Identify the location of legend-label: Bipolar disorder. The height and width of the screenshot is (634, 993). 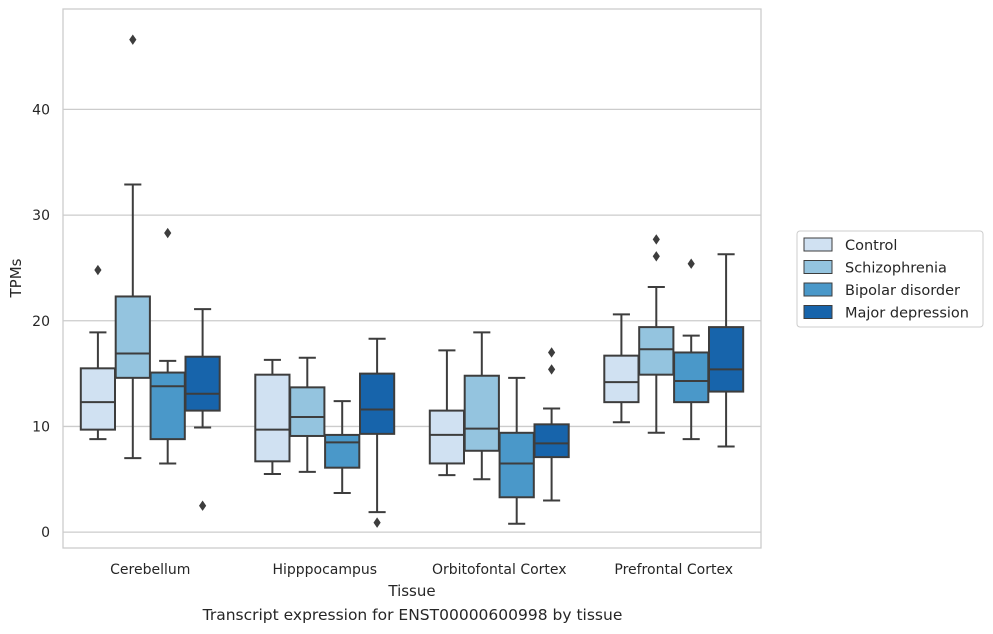
(902, 291).